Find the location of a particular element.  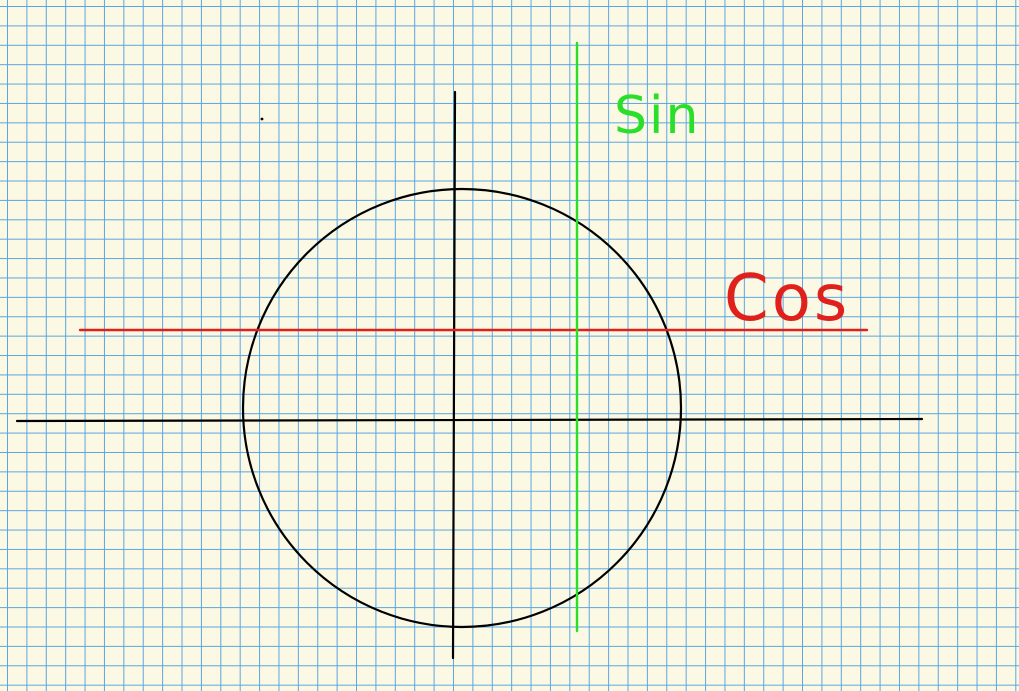

stray-dot is located at coordinates (262, 119).